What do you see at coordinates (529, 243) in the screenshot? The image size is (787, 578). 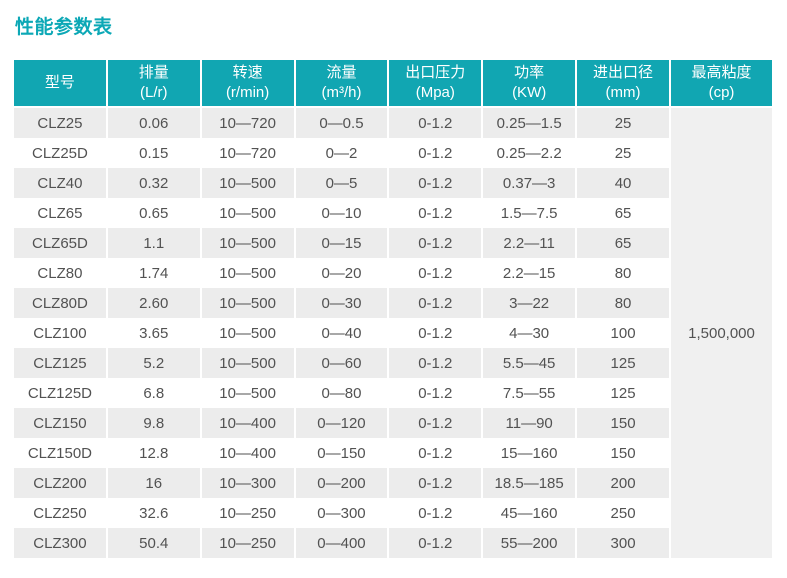 I see `table-cell: 2.2—11` at bounding box center [529, 243].